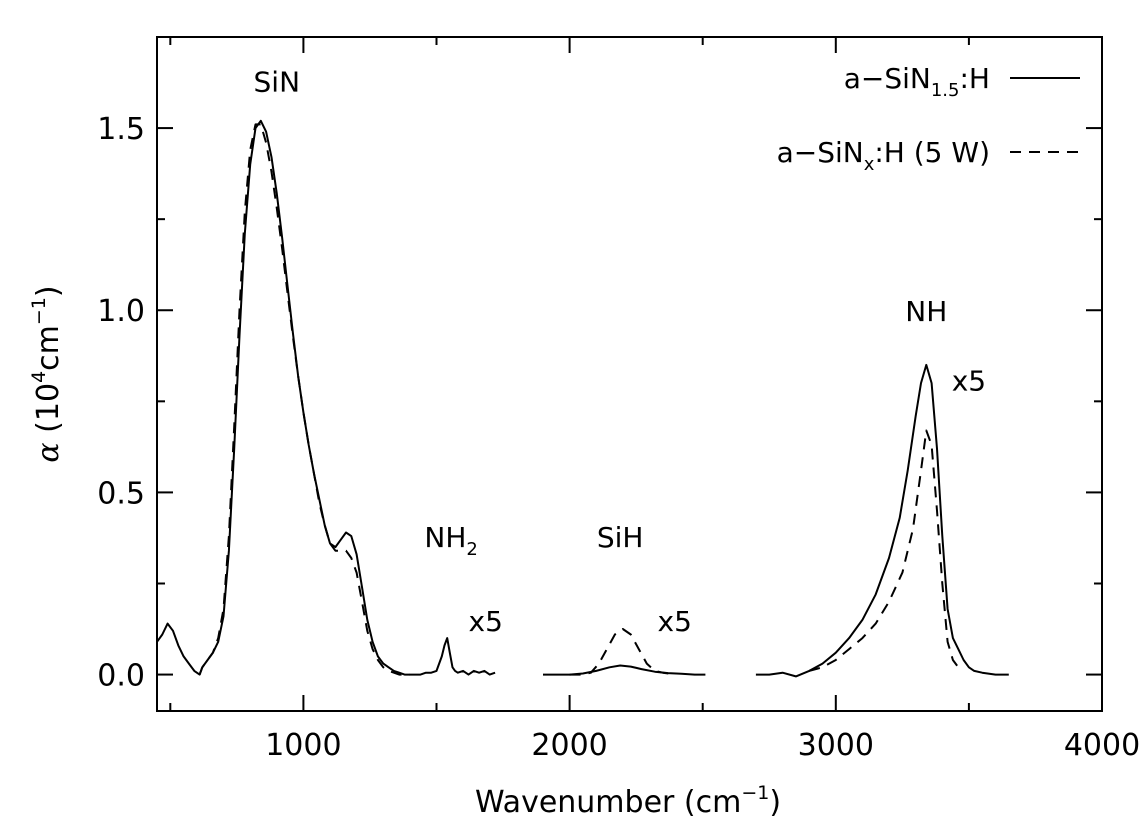 Image resolution: width=1140 pixels, height=839 pixels. I want to click on annotation-text: SiH, so click(620, 537).